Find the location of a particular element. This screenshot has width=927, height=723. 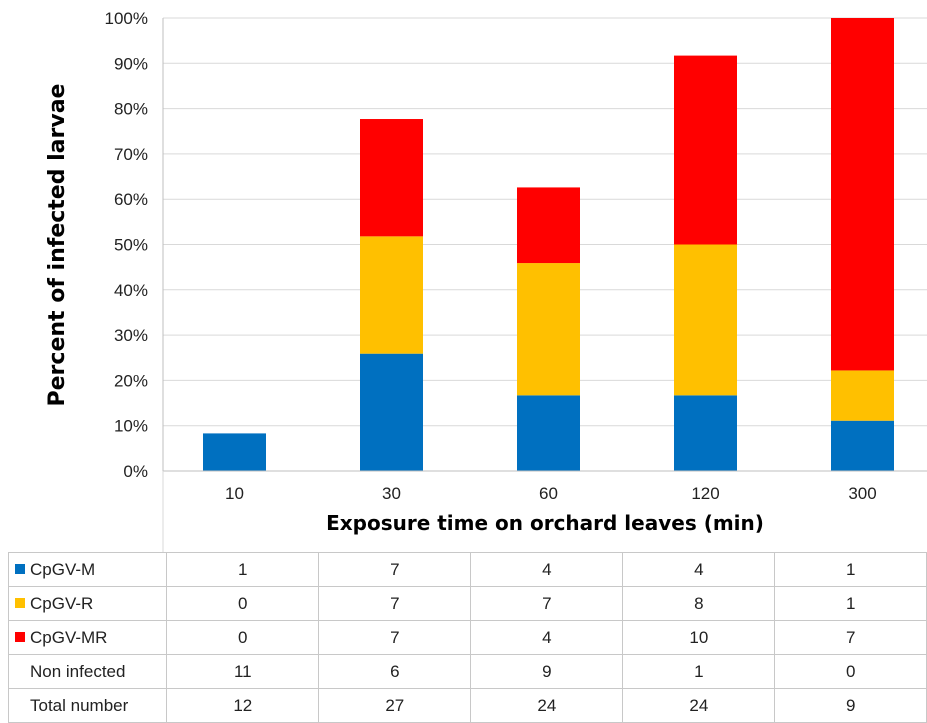

row-label-text: CpGV-R is located at coordinates (62, 603).